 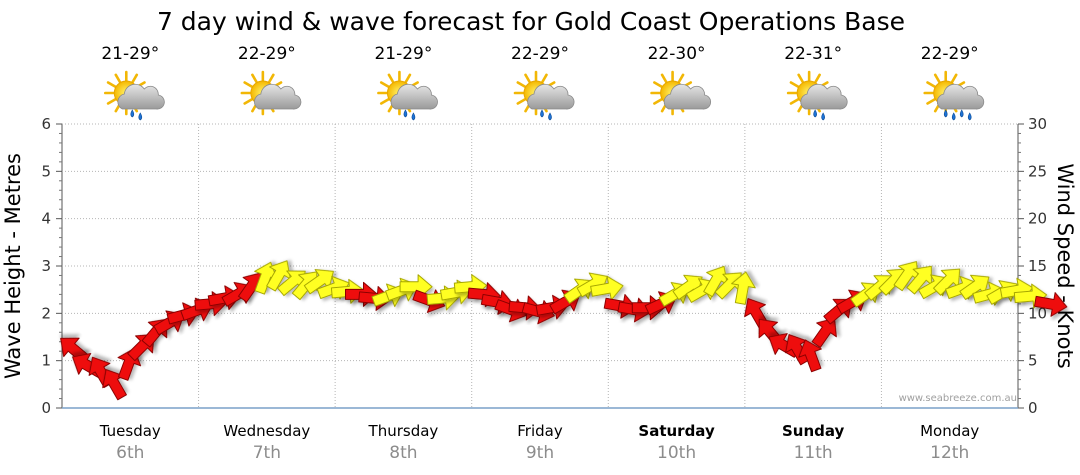 What do you see at coordinates (46, 266) in the screenshot?
I see `left-tick-label: 3` at bounding box center [46, 266].